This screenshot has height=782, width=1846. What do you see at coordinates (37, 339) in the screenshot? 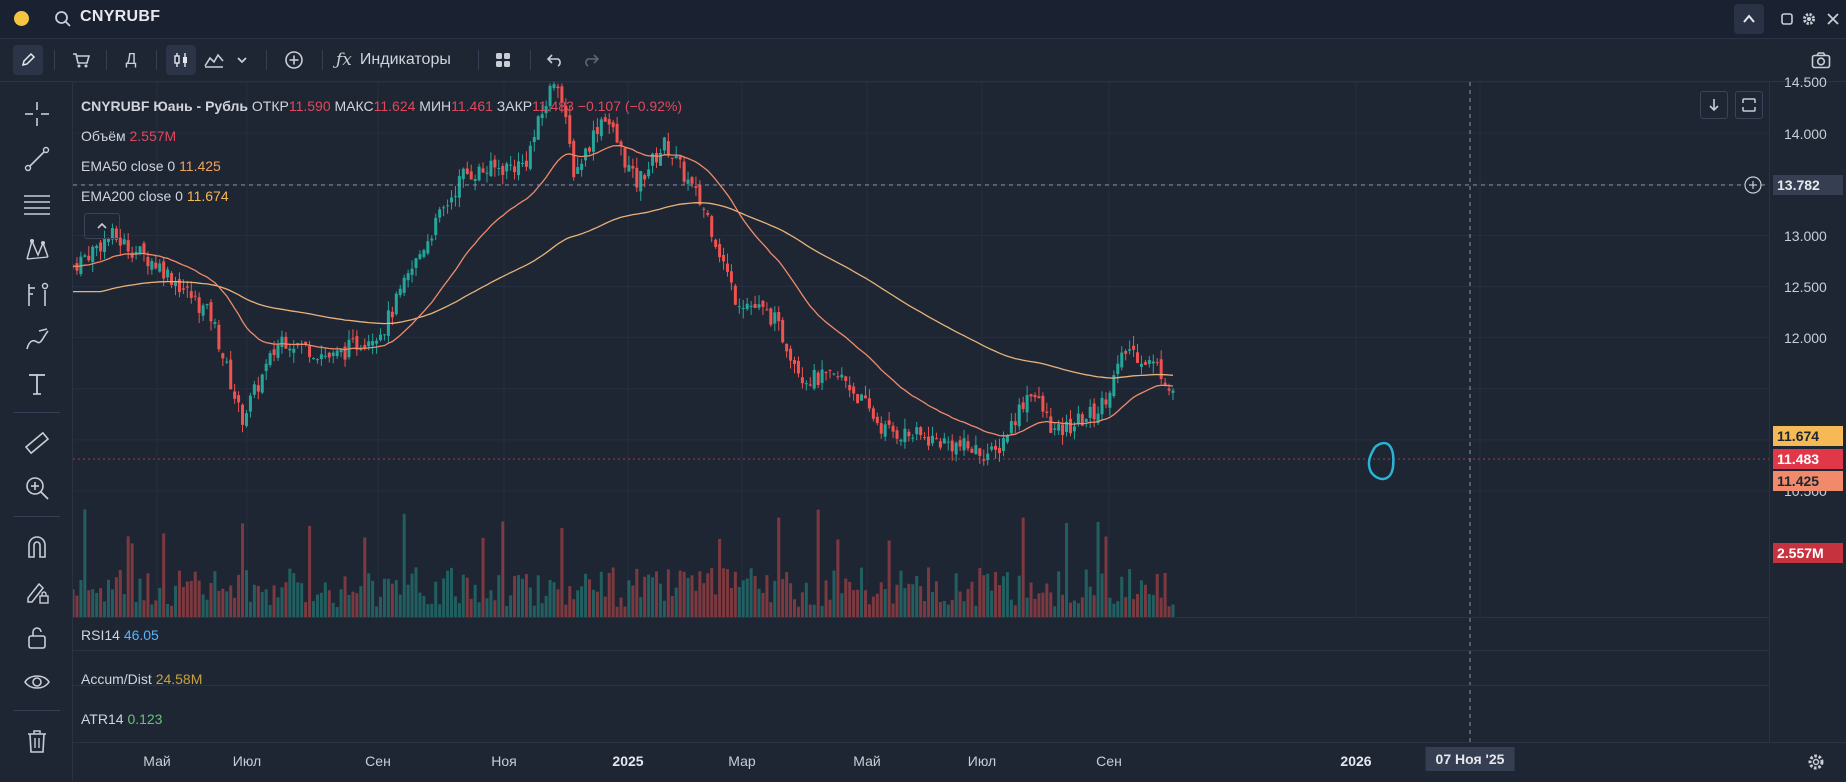
I see `brush-icon` at bounding box center [37, 339].